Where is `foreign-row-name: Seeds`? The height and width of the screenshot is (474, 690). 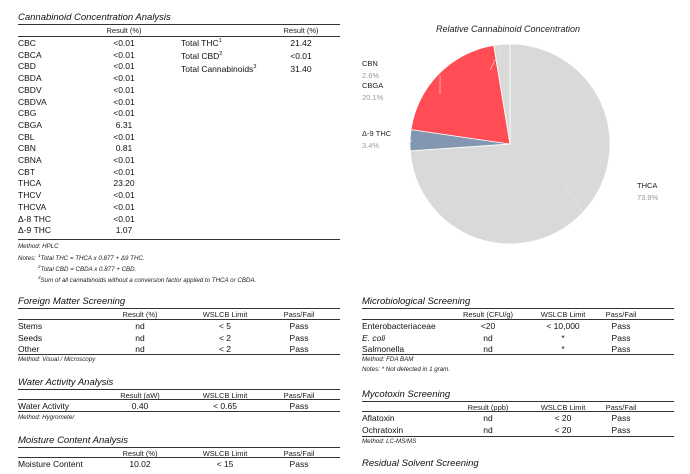 foreign-row-name: Seeds is located at coordinates (30, 337).